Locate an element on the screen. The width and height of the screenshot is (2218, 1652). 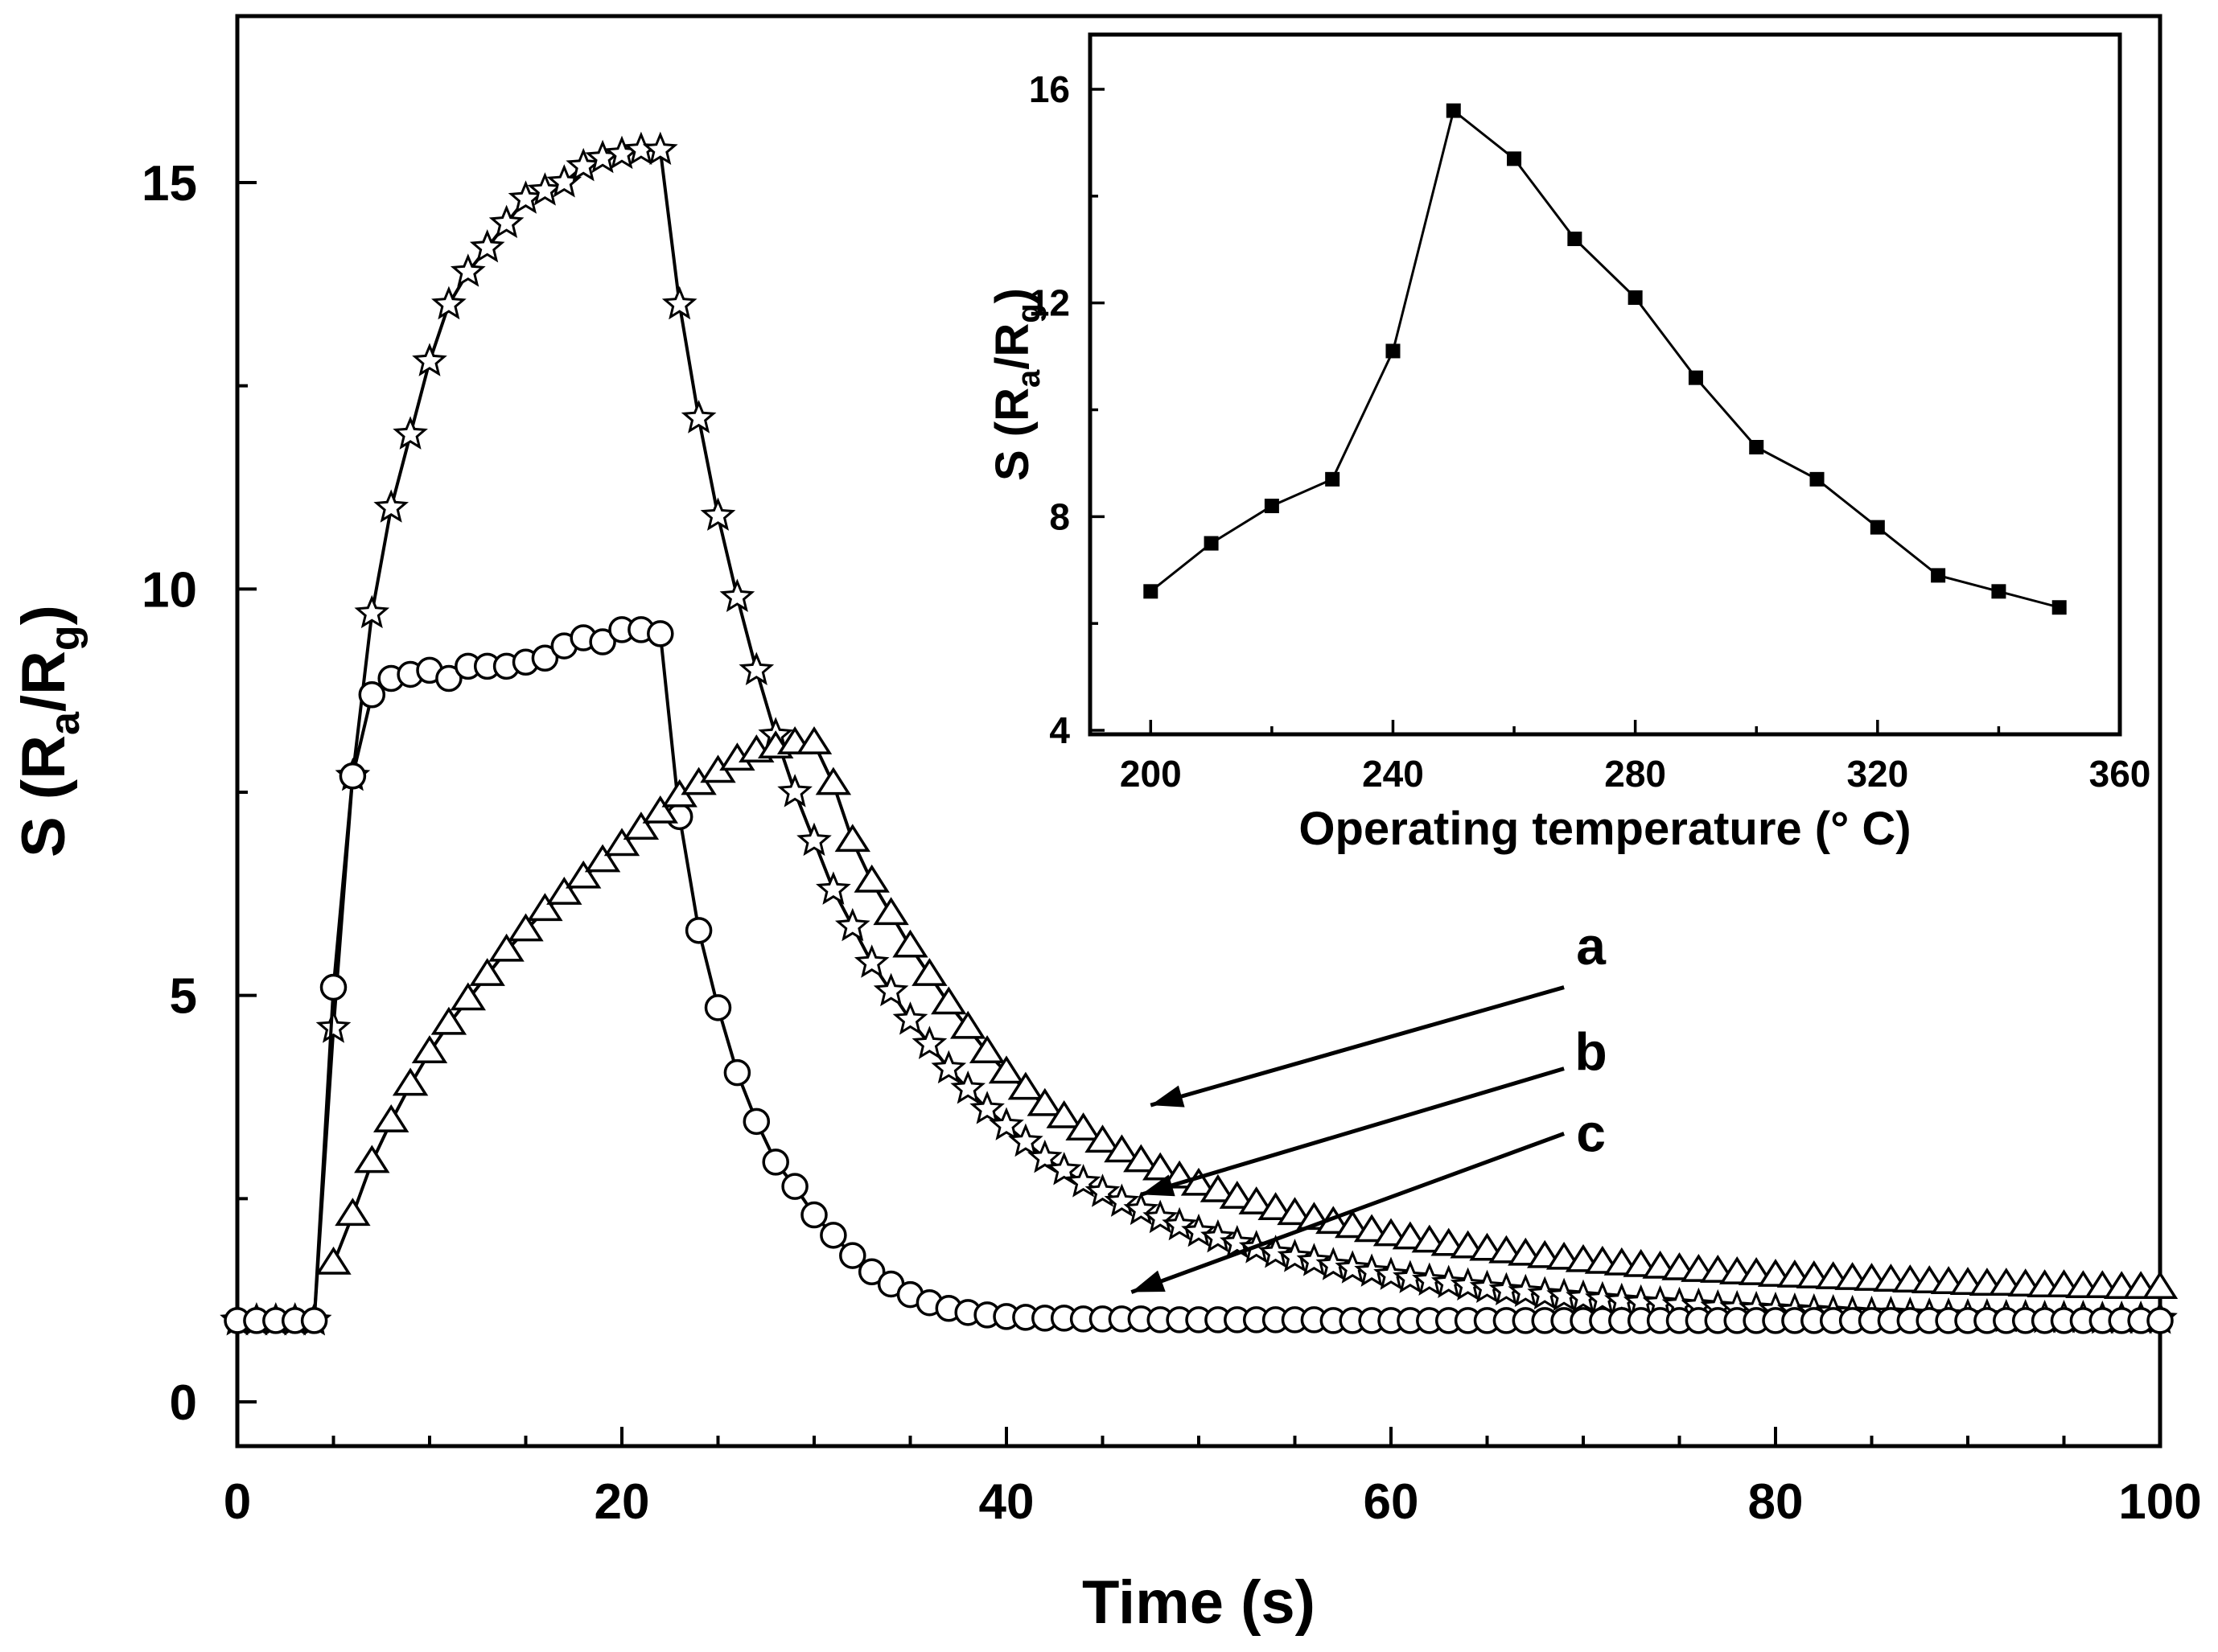
annotation-b: b is located at coordinates (1373, 1109).